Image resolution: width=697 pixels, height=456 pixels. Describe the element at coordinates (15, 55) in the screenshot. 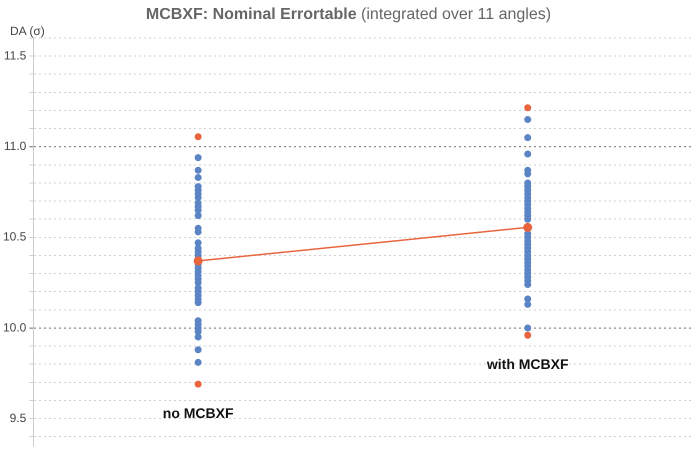

I see `y-tick-label: 11.5` at that location.